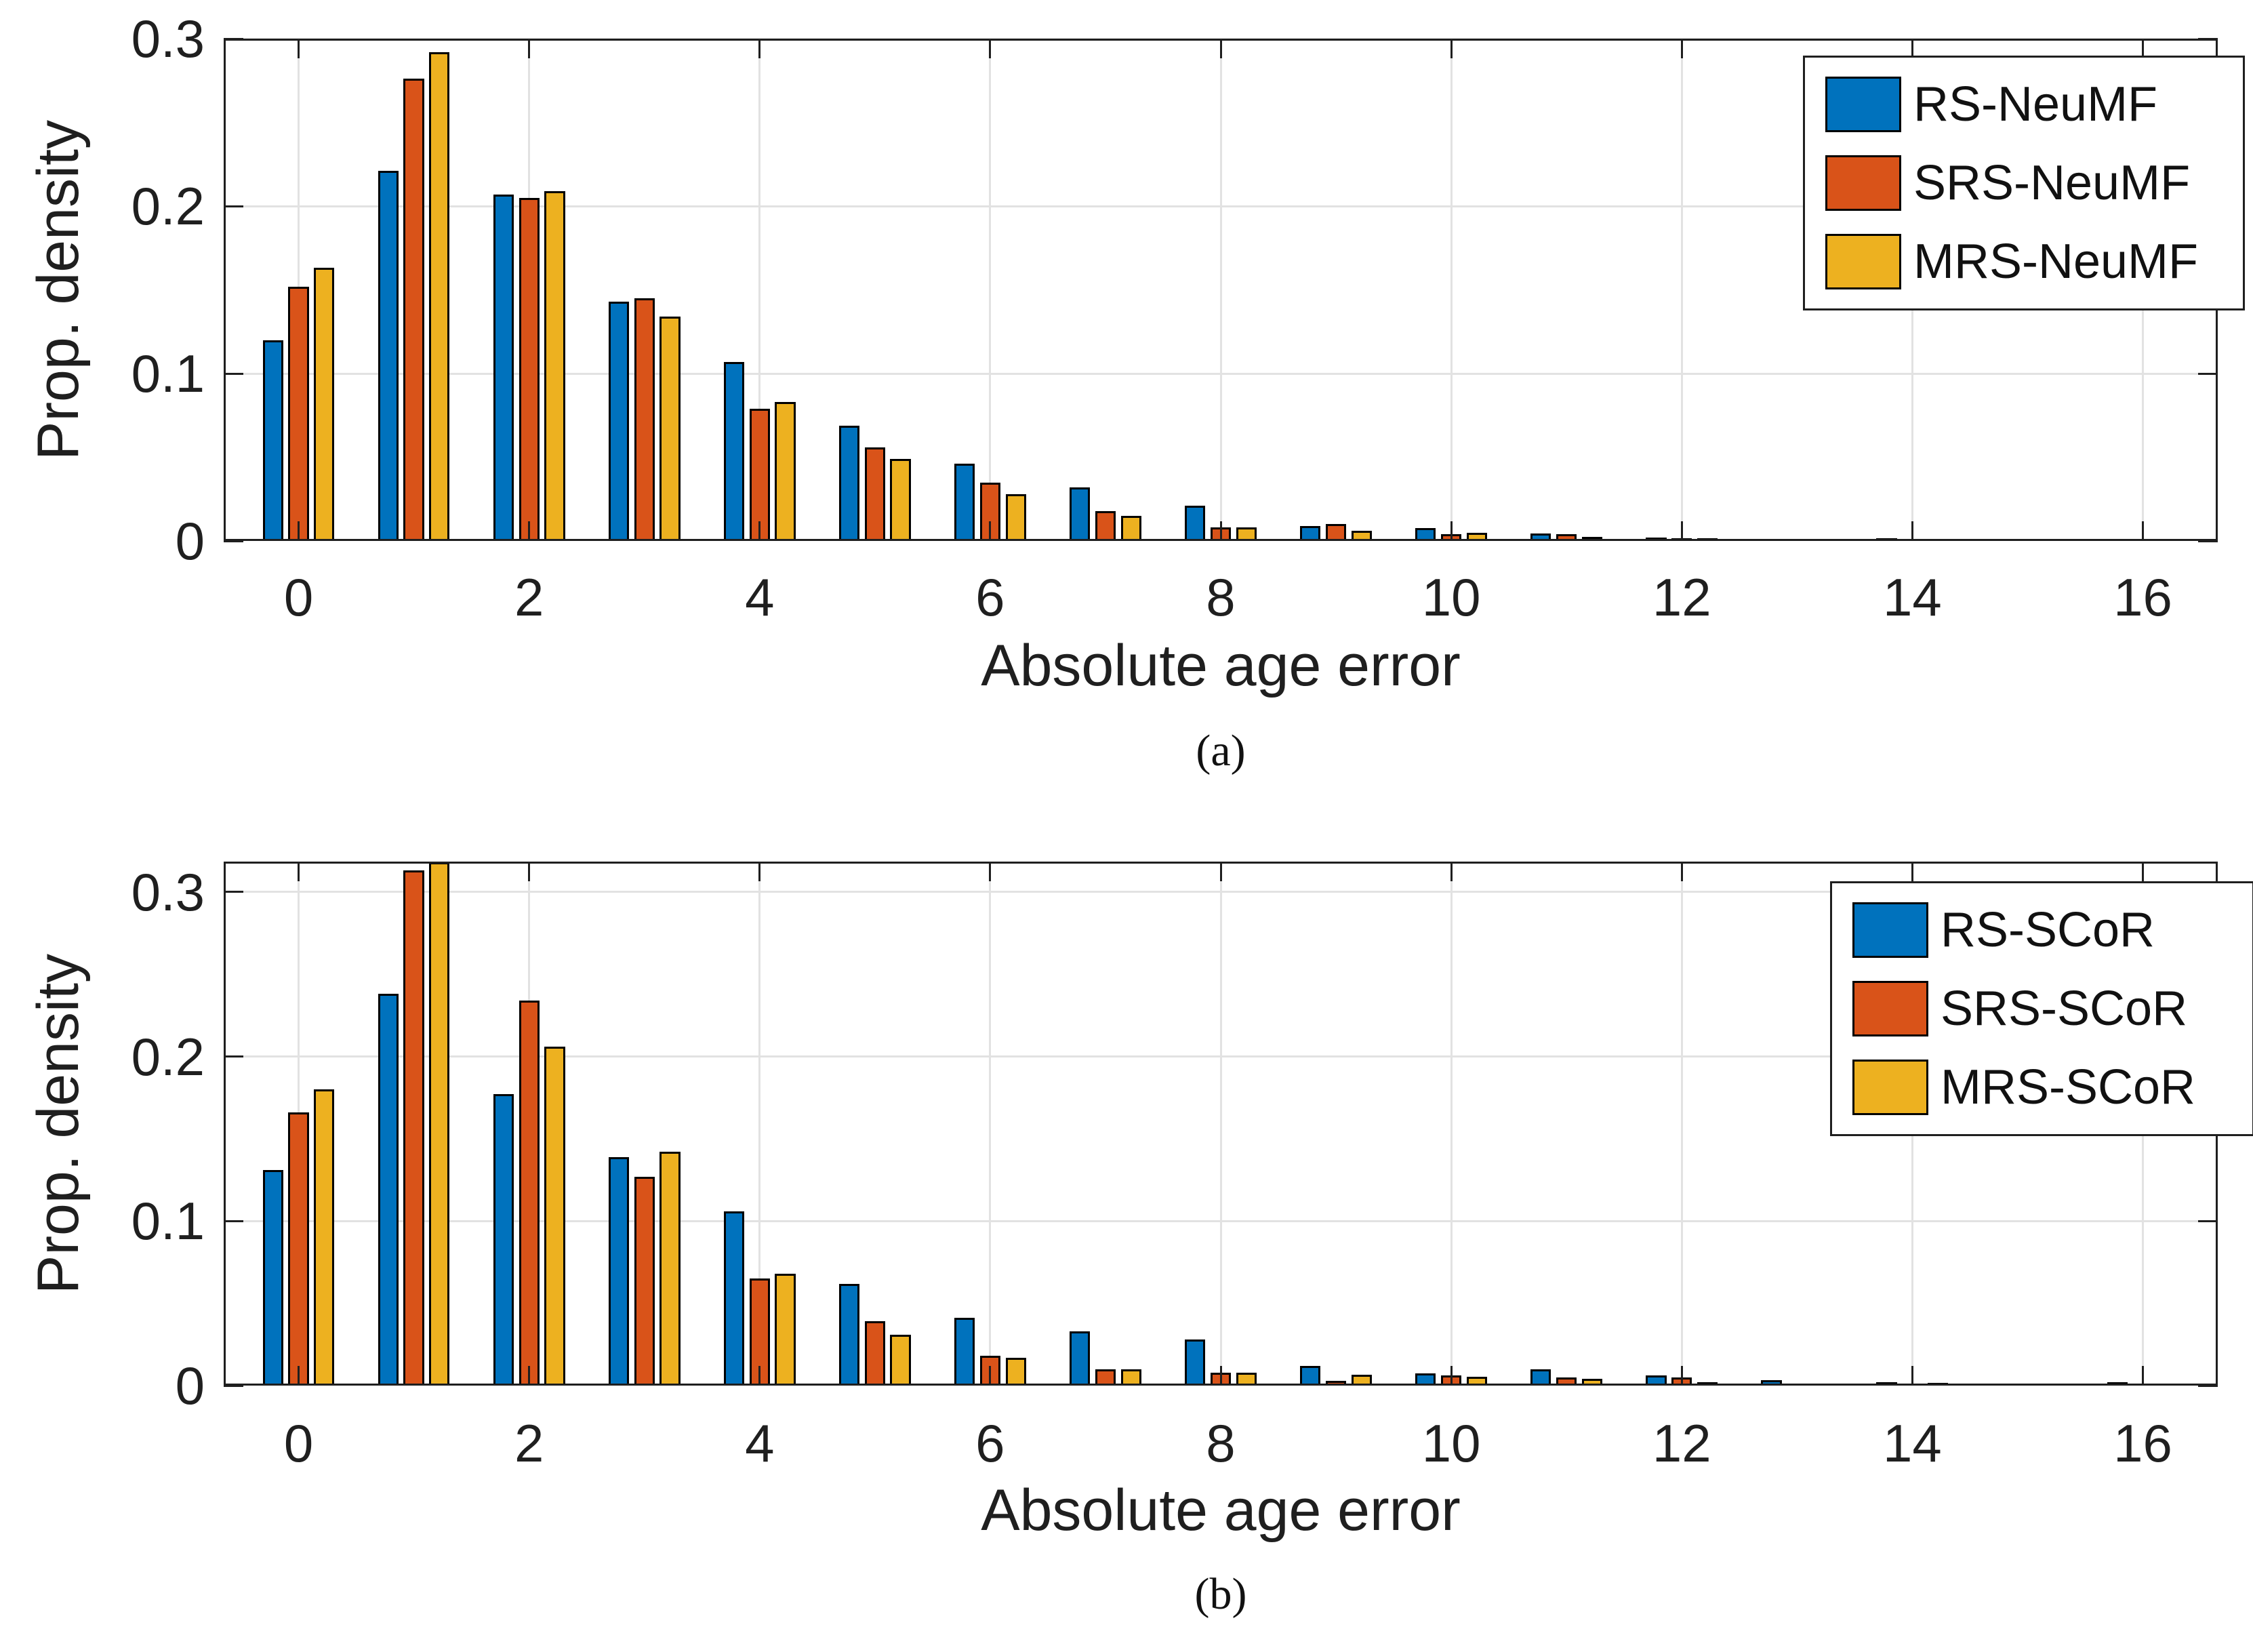  I want to click on legend-box-a: RS-NeuMF SRS-NeuMF MRS-NeuMF, so click(2024, 183).